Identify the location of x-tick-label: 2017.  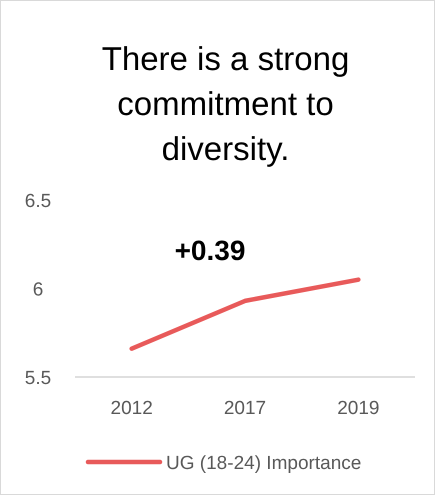
(245, 408).